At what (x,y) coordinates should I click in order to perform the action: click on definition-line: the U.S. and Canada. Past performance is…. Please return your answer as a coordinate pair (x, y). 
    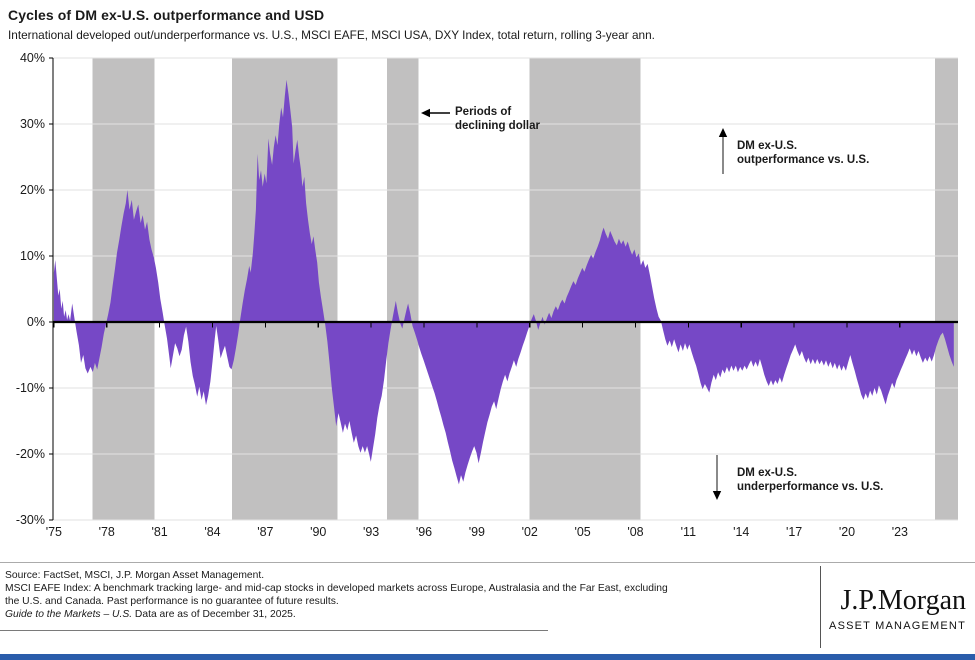
    Looking at the image, I should click on (172, 601).